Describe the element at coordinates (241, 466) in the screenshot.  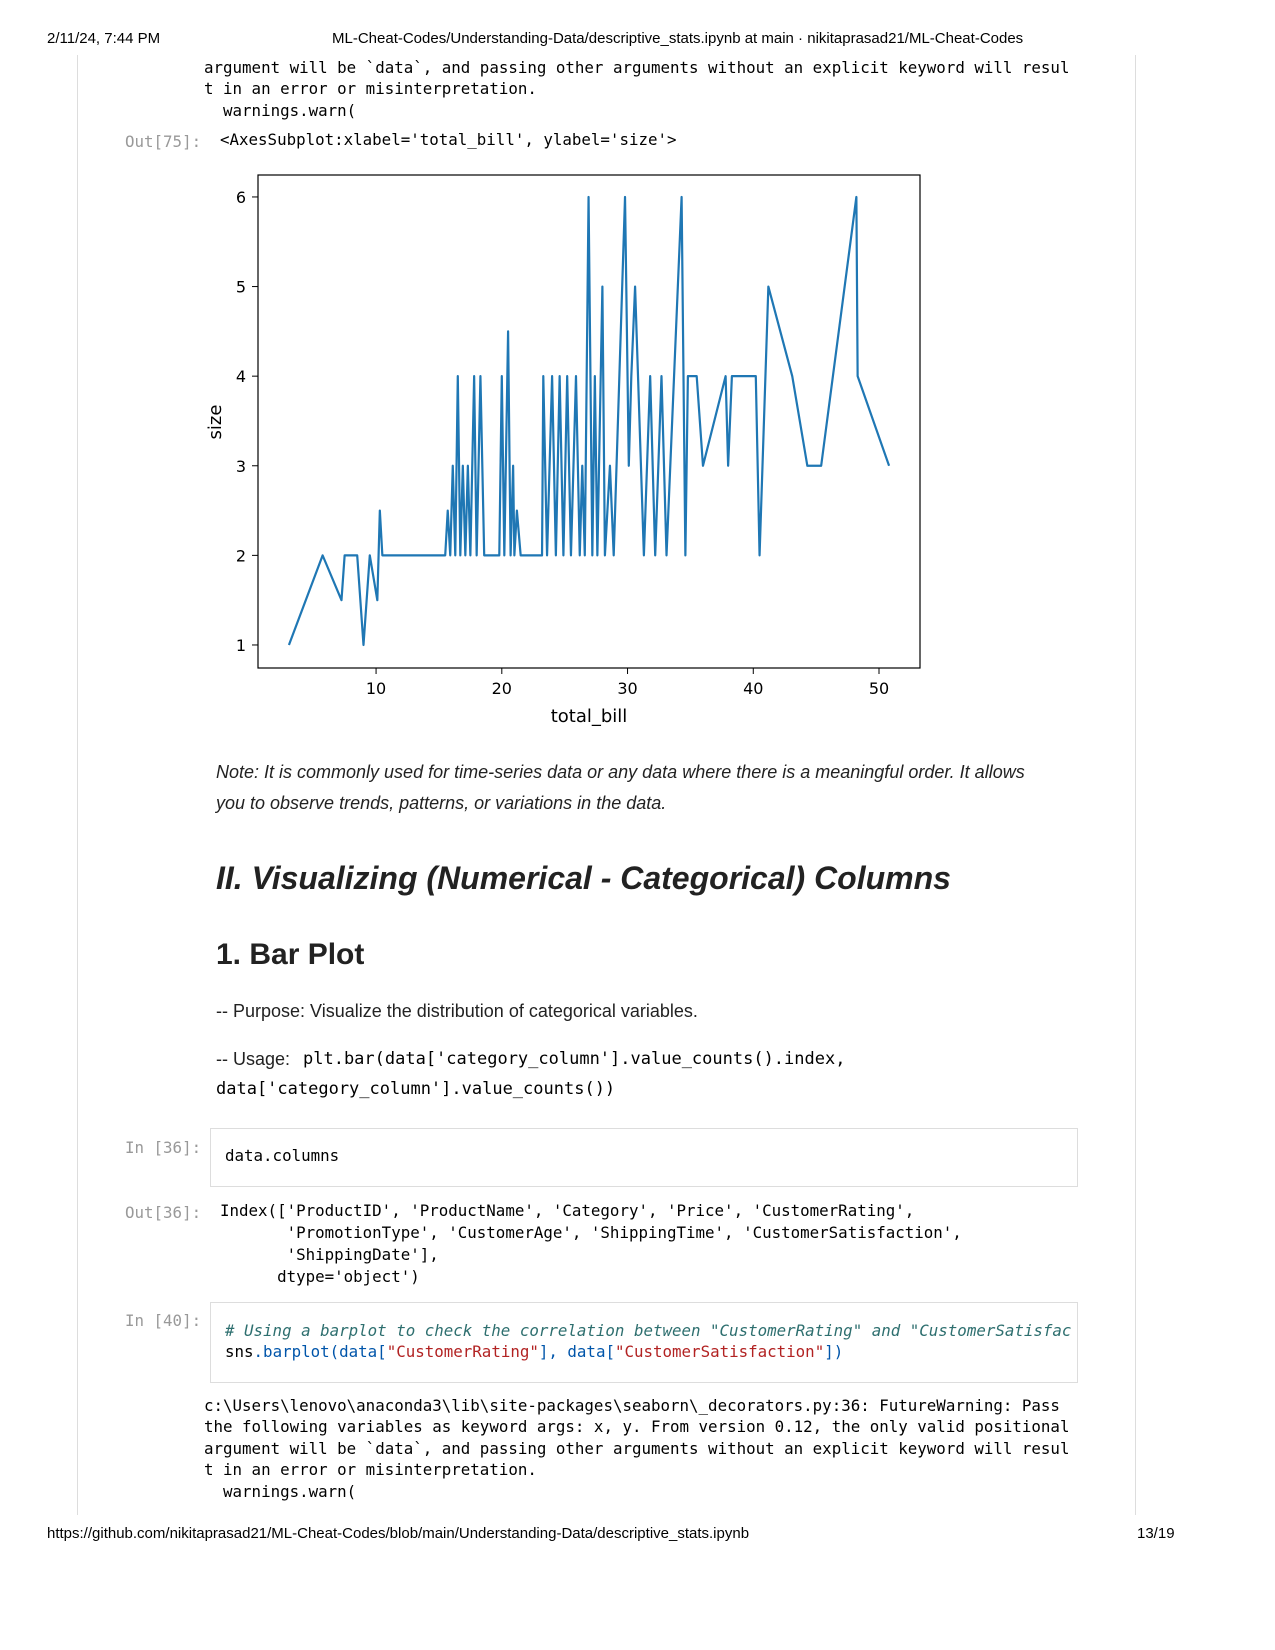
I see `y-tick-label: 3` at that location.